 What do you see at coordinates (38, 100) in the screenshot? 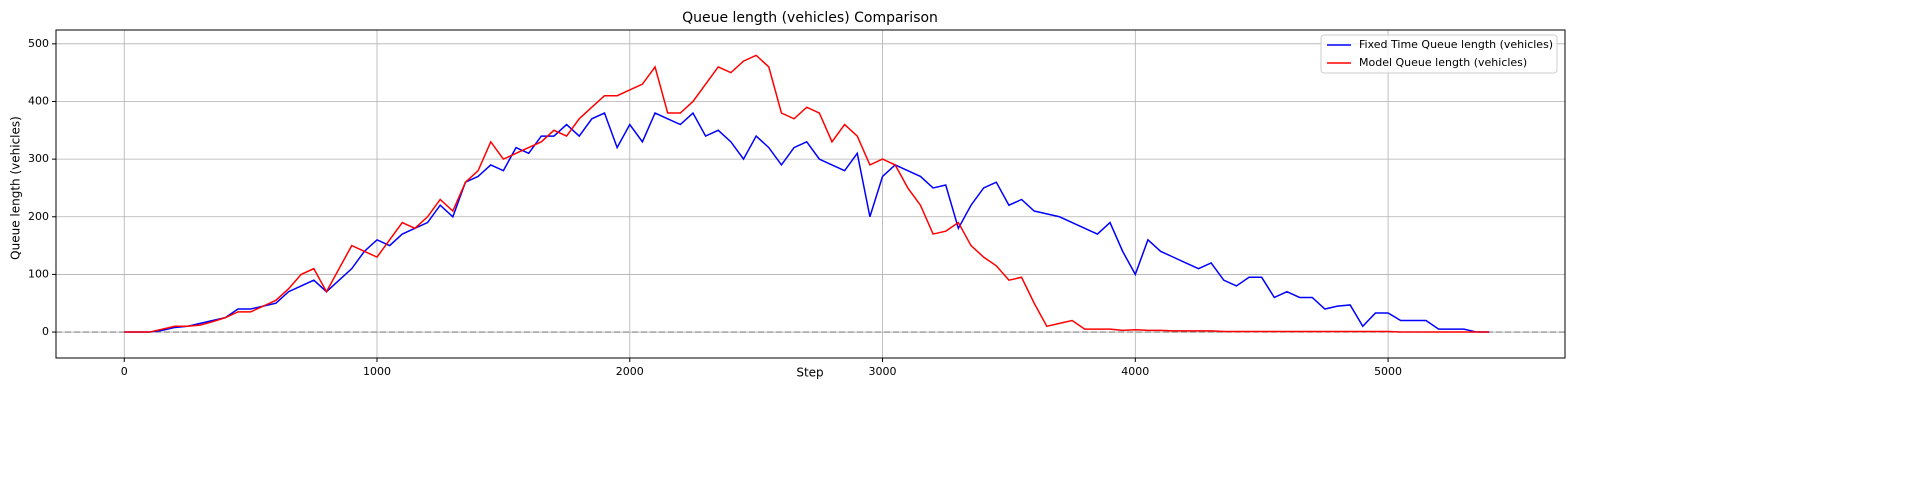
I see `y-tick-label: 400` at bounding box center [38, 100].